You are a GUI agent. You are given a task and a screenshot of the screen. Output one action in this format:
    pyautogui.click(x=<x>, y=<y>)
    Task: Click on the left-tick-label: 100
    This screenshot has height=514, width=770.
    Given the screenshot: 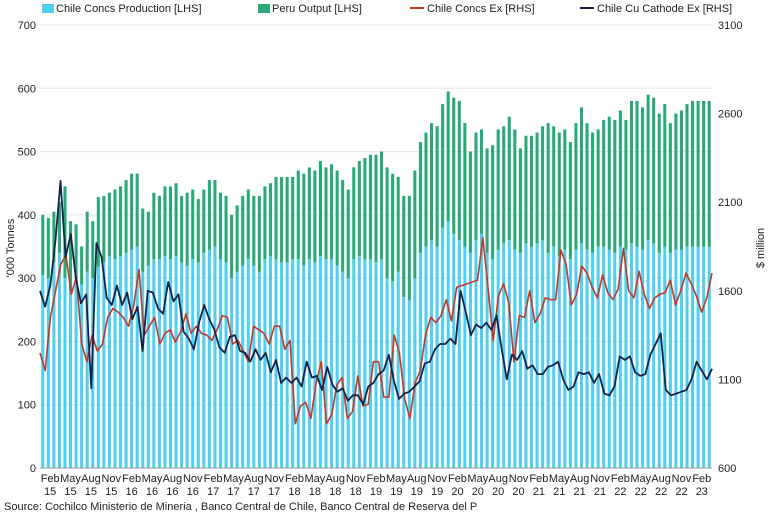 What is the action you would take?
    pyautogui.click(x=27, y=406)
    